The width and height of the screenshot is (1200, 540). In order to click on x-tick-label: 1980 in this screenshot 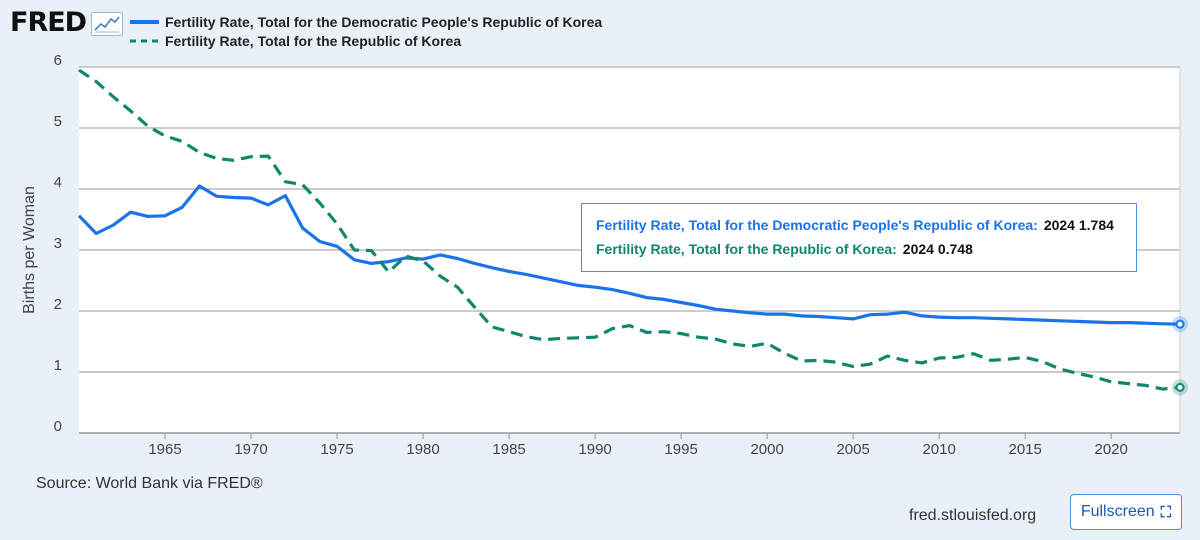, I will do `click(422, 449)`.